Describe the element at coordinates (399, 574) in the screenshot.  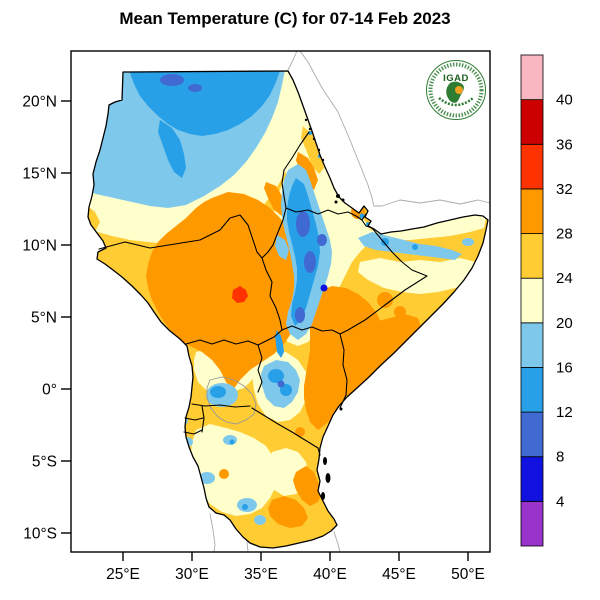
I see `x-tick-label: 45°E` at that location.